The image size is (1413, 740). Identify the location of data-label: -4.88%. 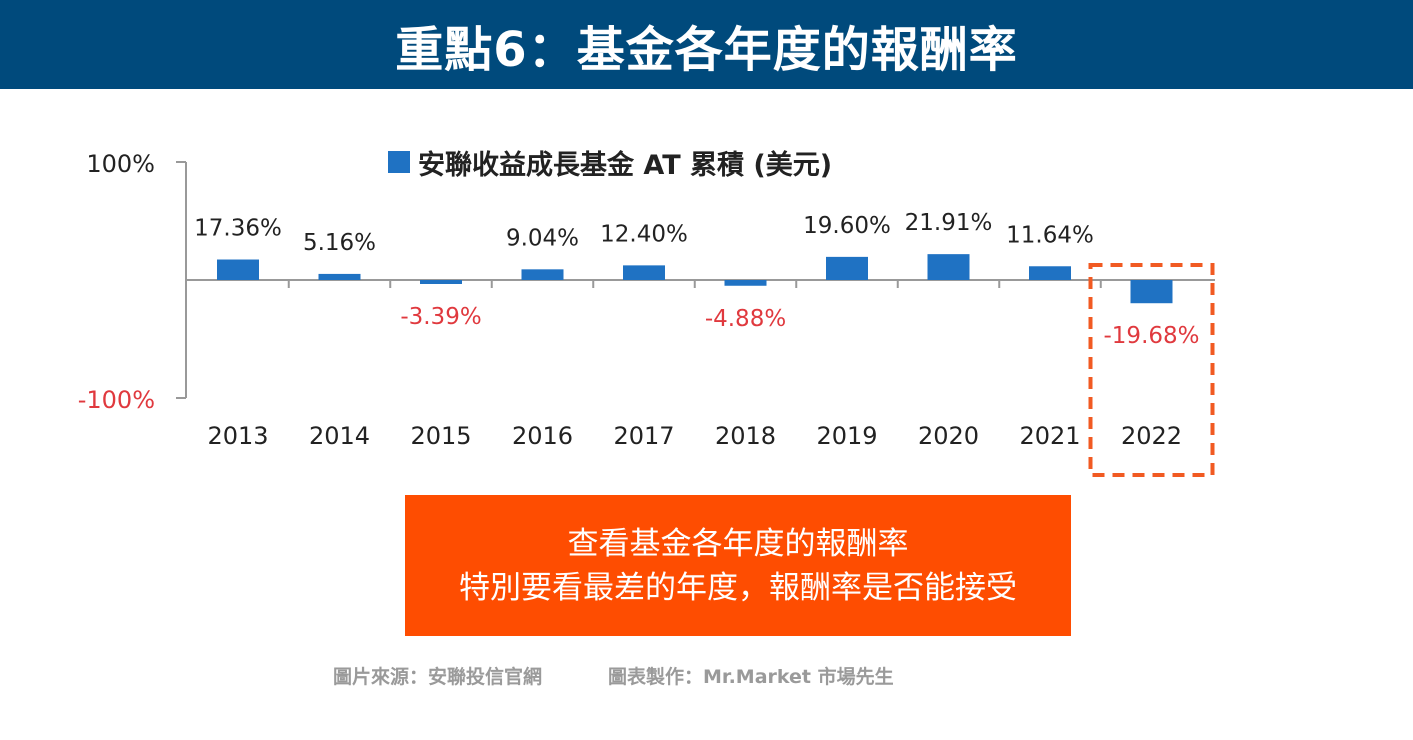
(745, 319).